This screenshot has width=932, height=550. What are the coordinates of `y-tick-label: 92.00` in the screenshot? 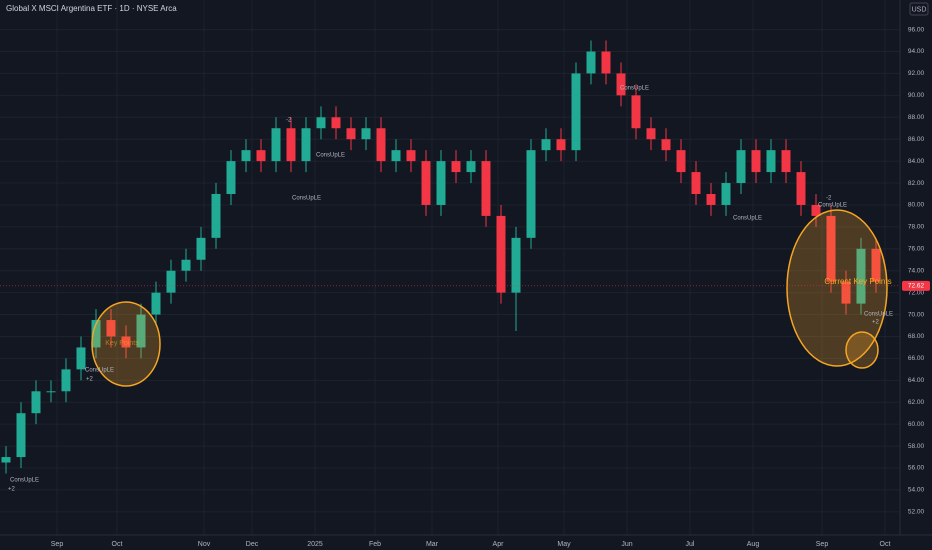 It's located at (916, 73).